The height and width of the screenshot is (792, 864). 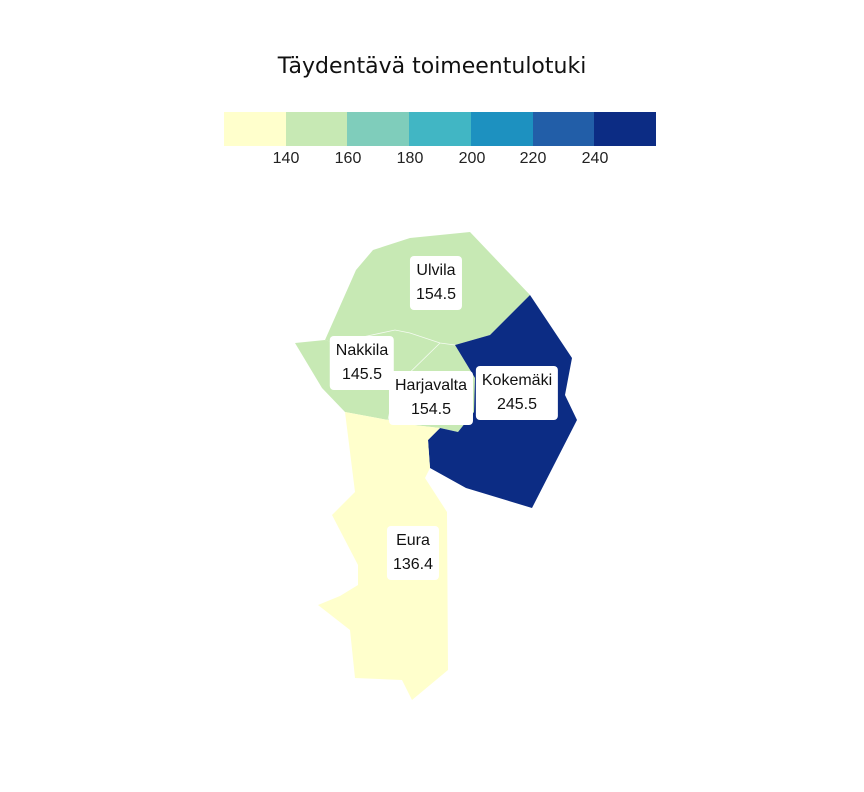 What do you see at coordinates (413, 553) in the screenshot?
I see `label-eura: Eura 136.4` at bounding box center [413, 553].